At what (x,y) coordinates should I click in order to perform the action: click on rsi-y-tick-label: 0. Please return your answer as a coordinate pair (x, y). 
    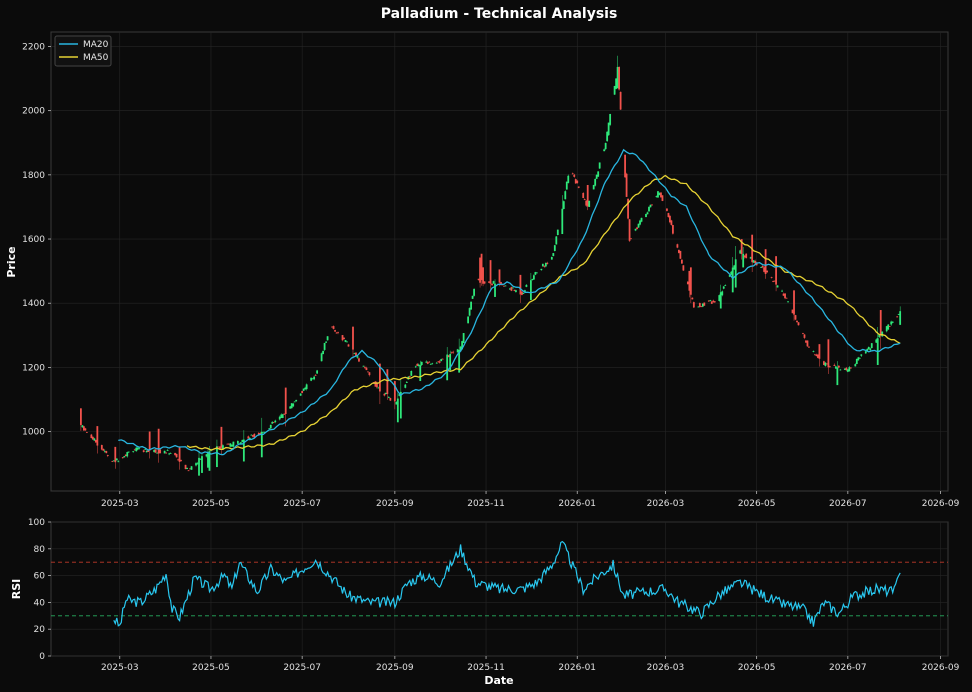
    Looking at the image, I should click on (42, 657).